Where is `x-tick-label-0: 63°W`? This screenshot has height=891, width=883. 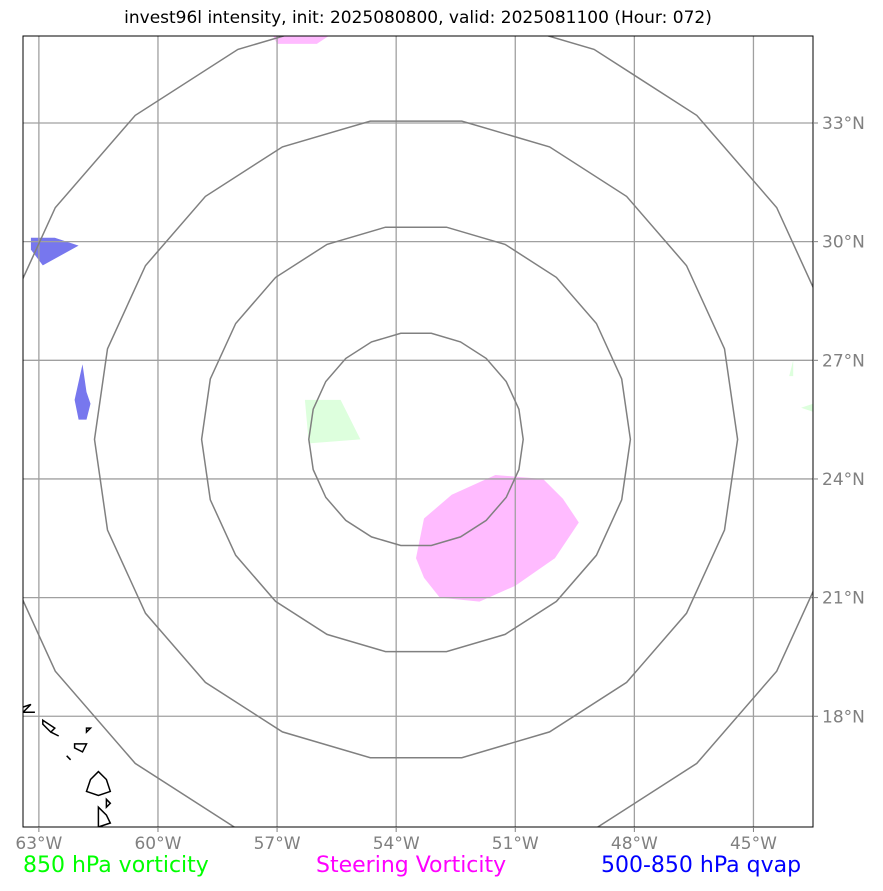
x-tick-label-0: 63°W is located at coordinates (38, 844).